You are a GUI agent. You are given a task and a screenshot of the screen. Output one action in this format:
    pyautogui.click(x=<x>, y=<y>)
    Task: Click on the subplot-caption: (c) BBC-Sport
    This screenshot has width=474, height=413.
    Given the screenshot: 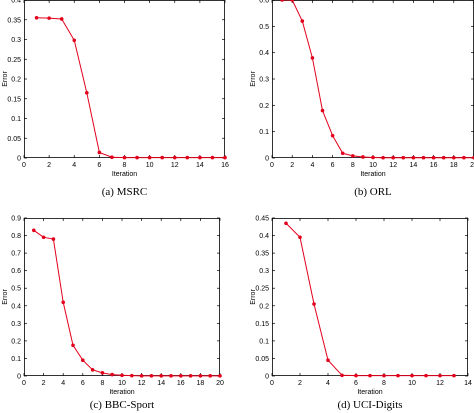 What is the action you would take?
    pyautogui.click(x=122, y=405)
    